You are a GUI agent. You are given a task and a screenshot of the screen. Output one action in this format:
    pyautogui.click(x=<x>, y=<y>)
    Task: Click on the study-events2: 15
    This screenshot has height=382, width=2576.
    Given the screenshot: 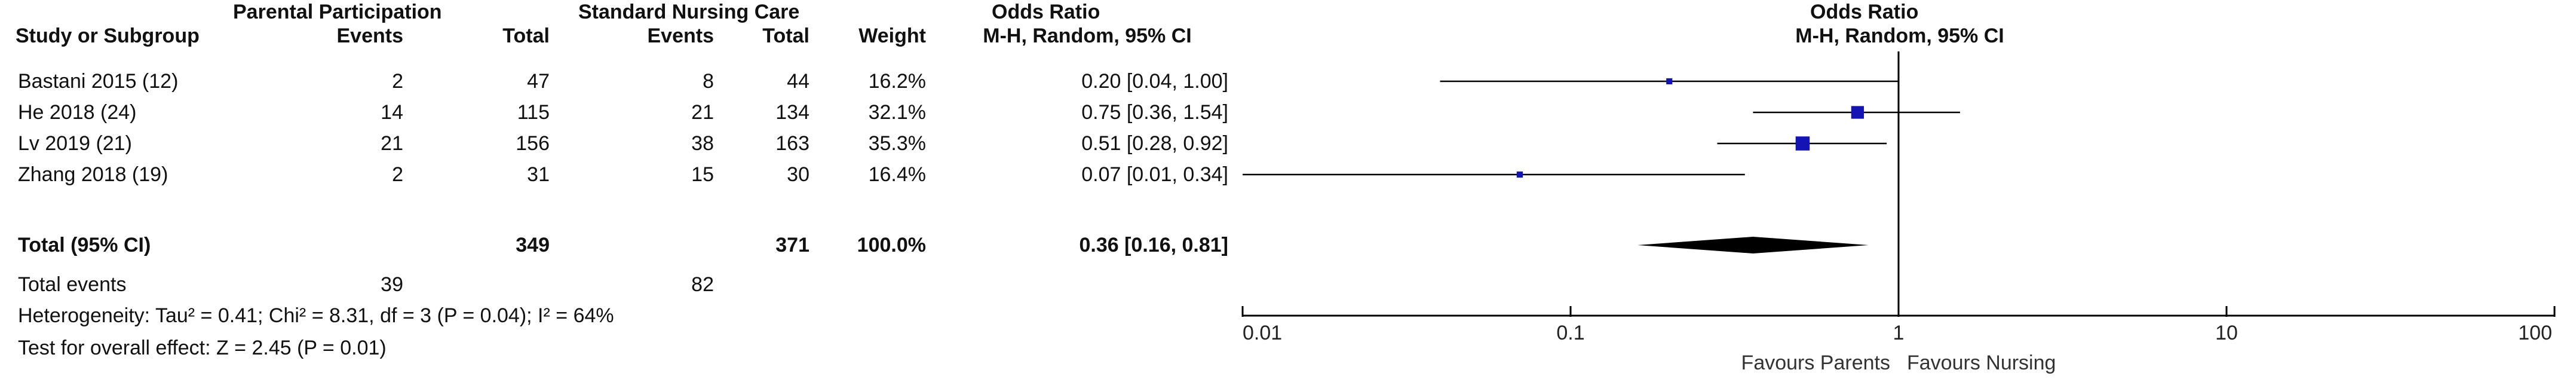 What is the action you would take?
    pyautogui.click(x=702, y=174)
    